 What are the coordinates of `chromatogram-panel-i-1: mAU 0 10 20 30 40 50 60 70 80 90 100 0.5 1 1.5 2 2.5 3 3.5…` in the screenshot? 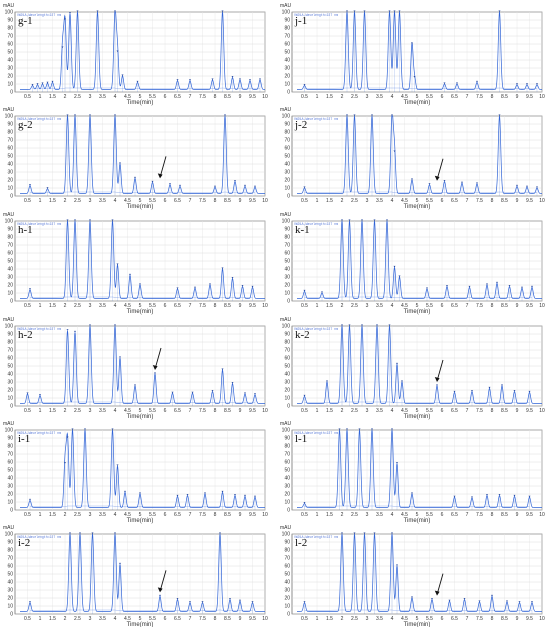 It's located at (136, 471).